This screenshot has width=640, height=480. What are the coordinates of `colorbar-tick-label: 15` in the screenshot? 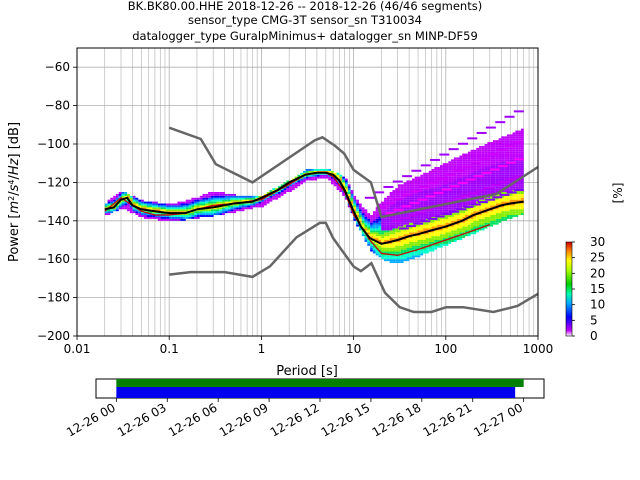 It's located at (597, 289).